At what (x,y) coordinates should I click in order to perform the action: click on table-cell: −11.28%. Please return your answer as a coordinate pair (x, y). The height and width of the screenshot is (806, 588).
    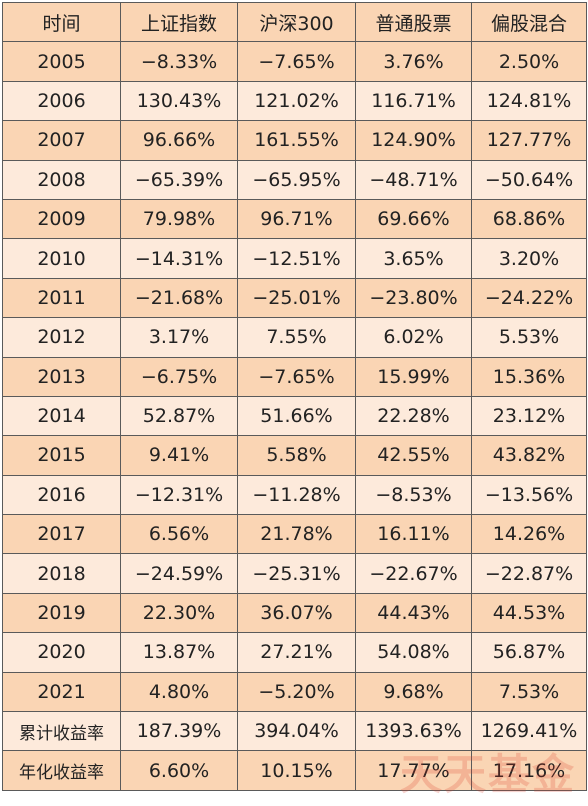
    Looking at the image, I should click on (296, 495).